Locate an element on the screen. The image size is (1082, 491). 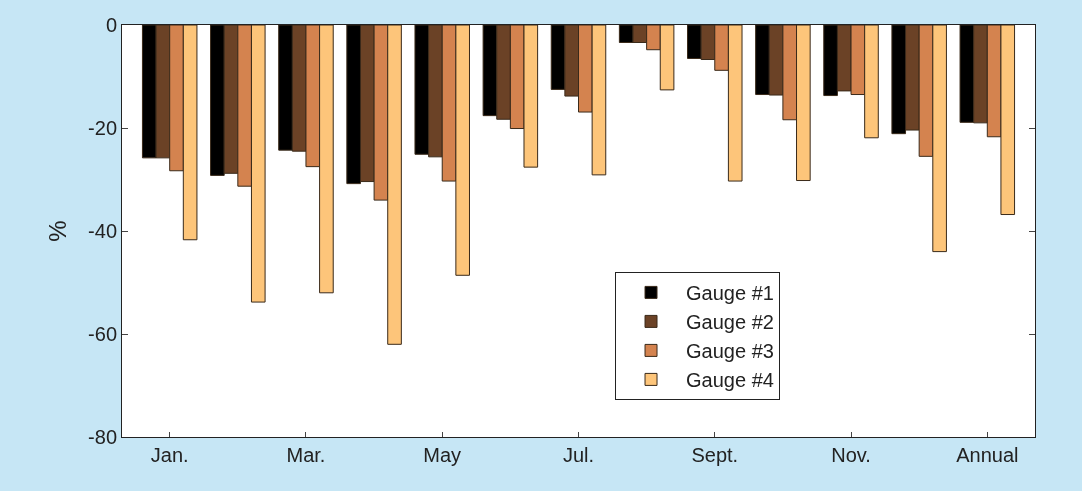
x-tick-label: Jan. is located at coordinates (169, 455).